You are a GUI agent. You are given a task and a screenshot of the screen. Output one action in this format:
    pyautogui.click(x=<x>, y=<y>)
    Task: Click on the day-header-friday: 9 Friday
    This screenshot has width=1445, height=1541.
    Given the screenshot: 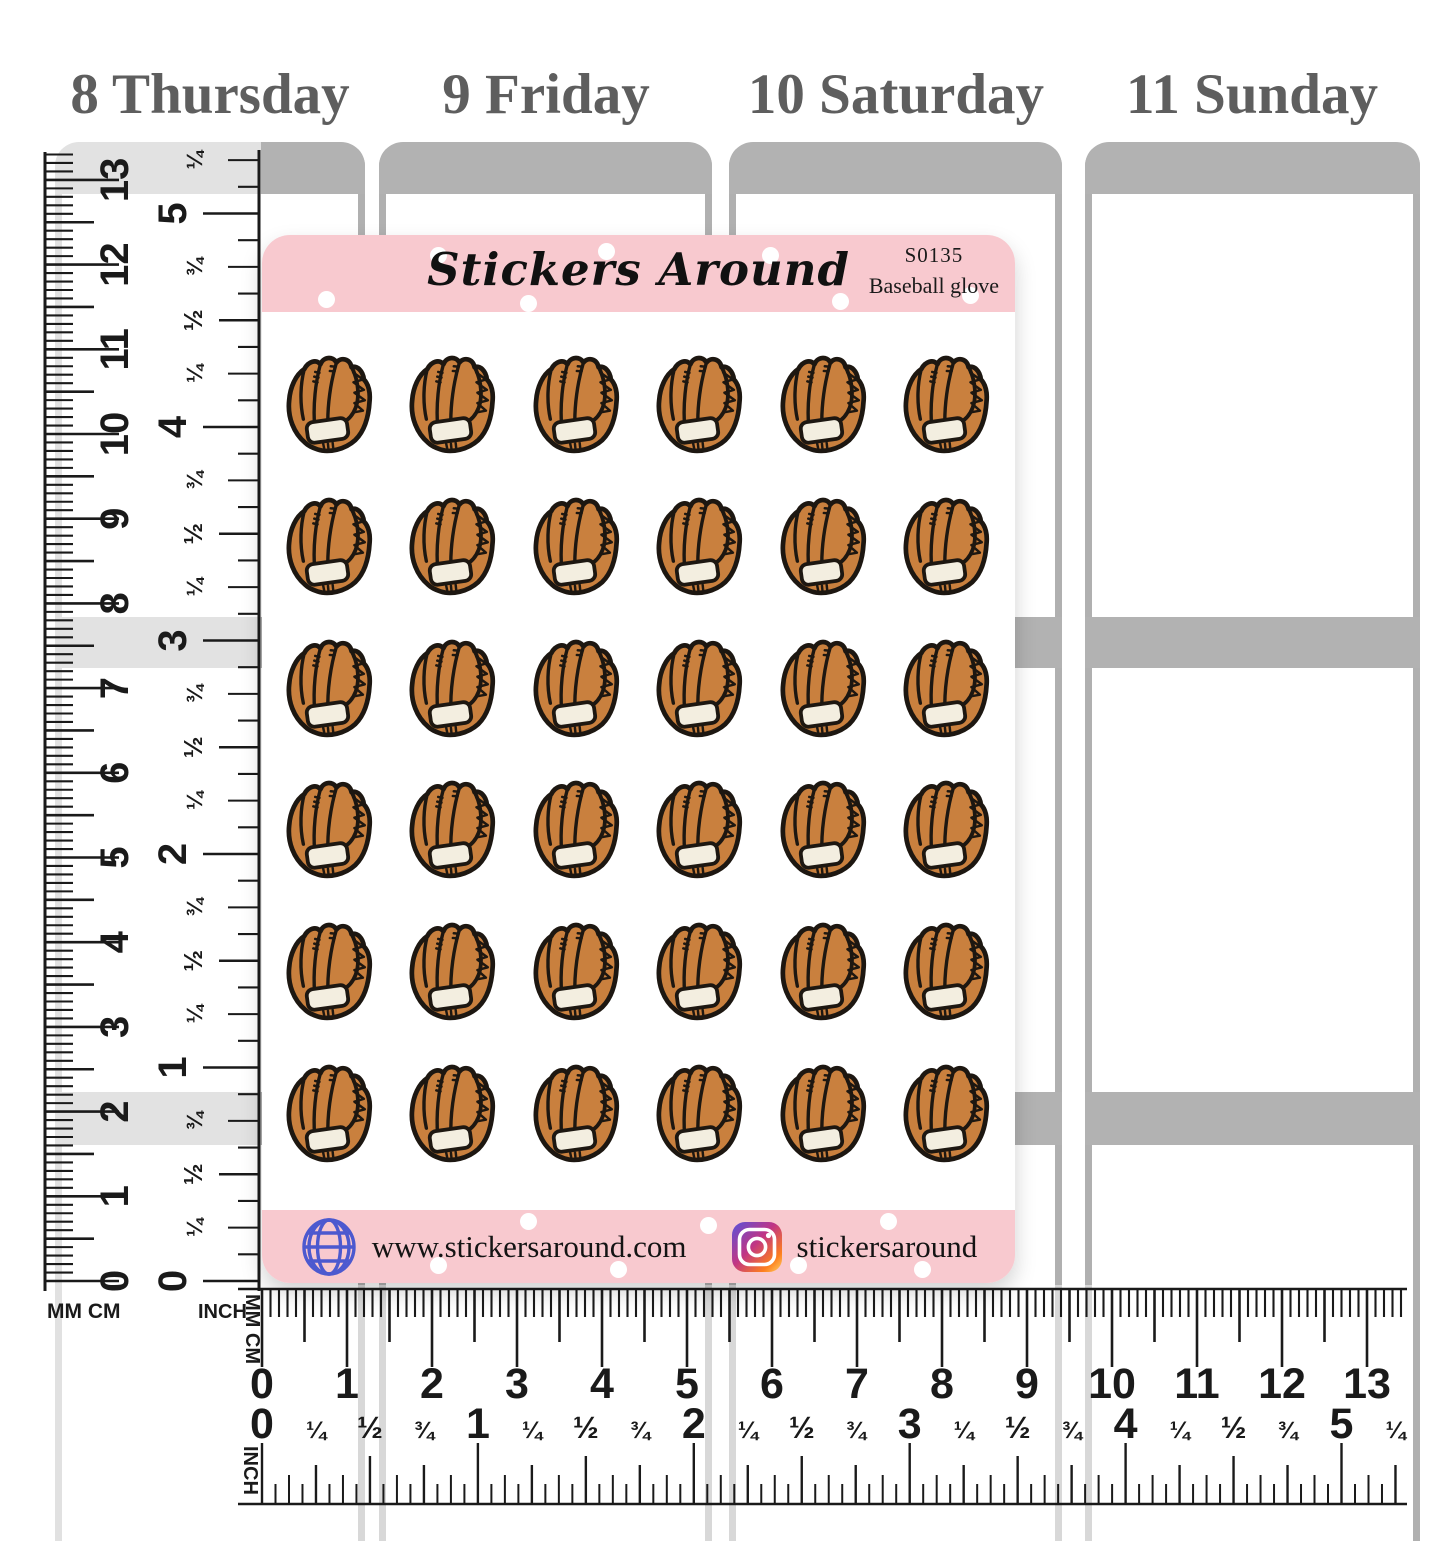 What is the action you would take?
    pyautogui.click(x=546, y=94)
    